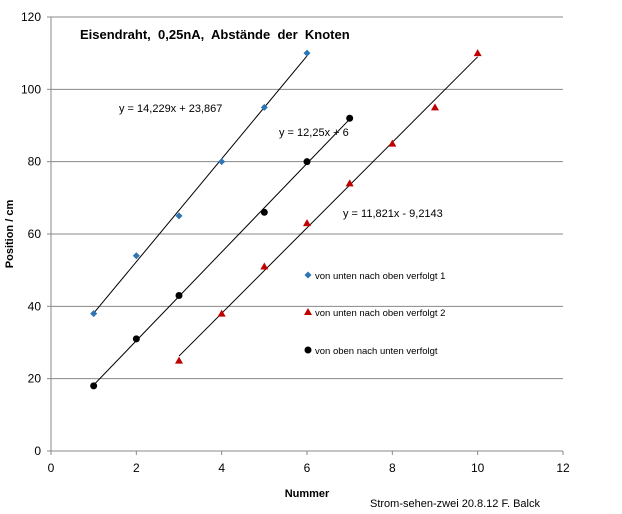  I want to click on x-tick-label: 10, so click(478, 468).